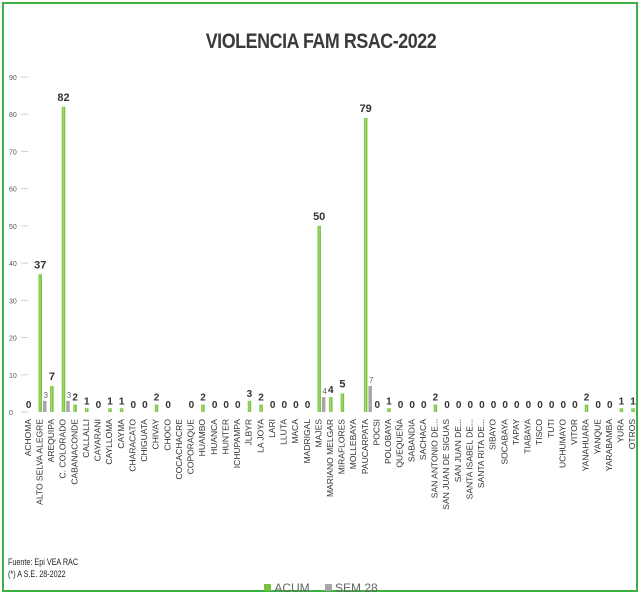 The width and height of the screenshot is (642, 596). Describe the element at coordinates (132, 445) in the screenshot. I see `x-category-label: CHARACATO` at that location.